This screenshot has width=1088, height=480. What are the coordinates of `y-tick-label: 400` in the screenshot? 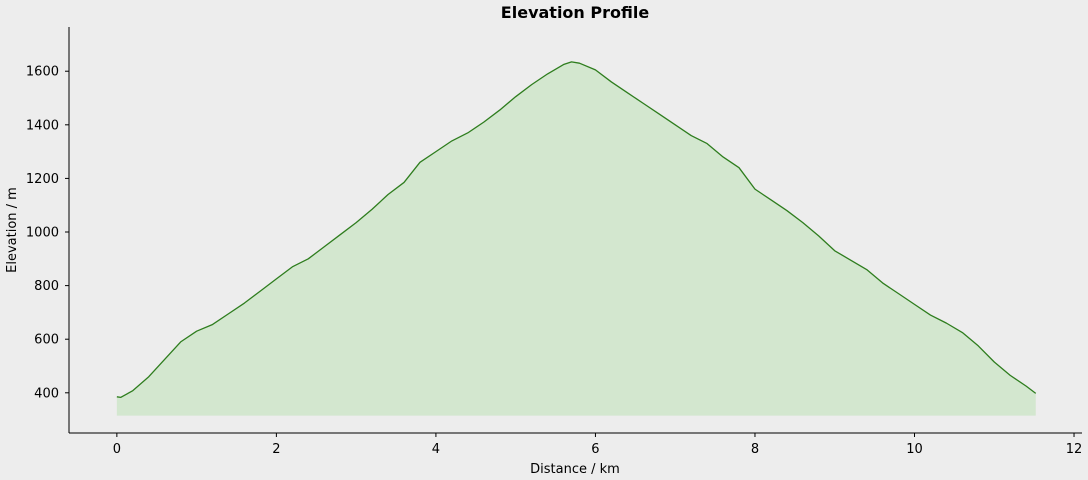 It's located at (46, 393).